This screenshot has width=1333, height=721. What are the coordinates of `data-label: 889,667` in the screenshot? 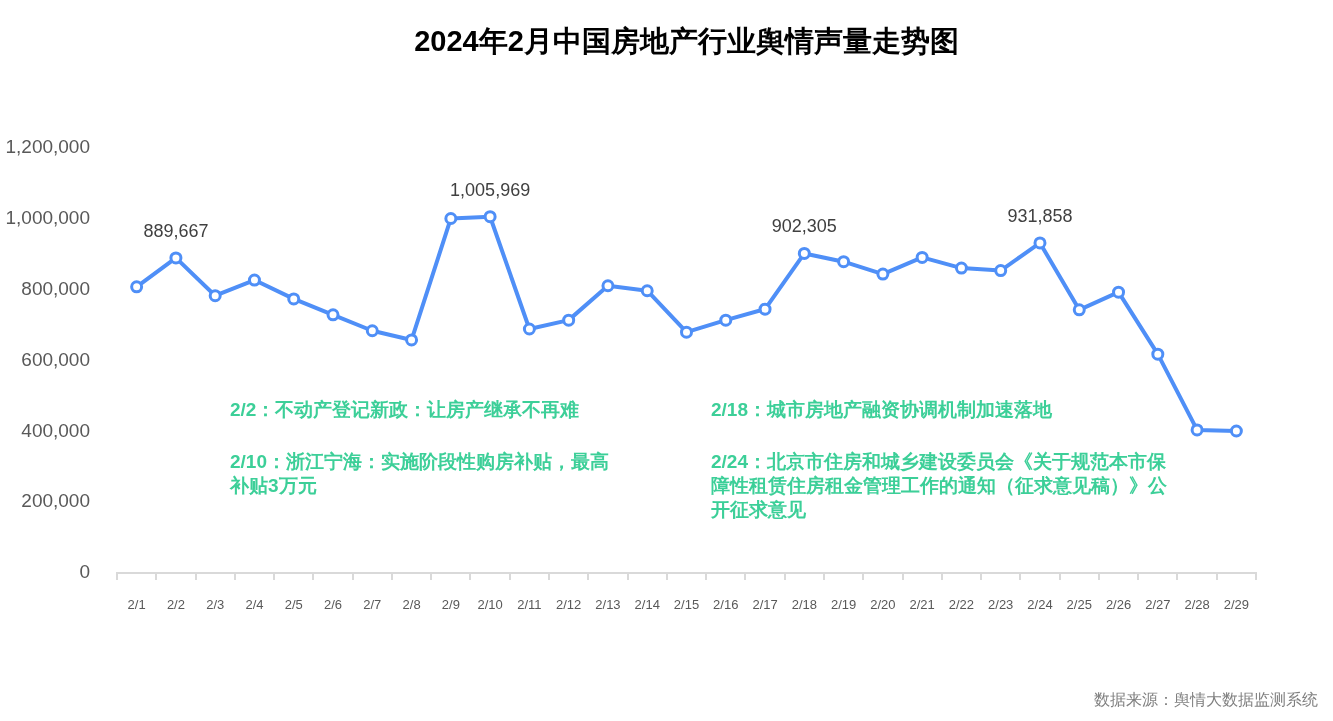 It's located at (176, 230).